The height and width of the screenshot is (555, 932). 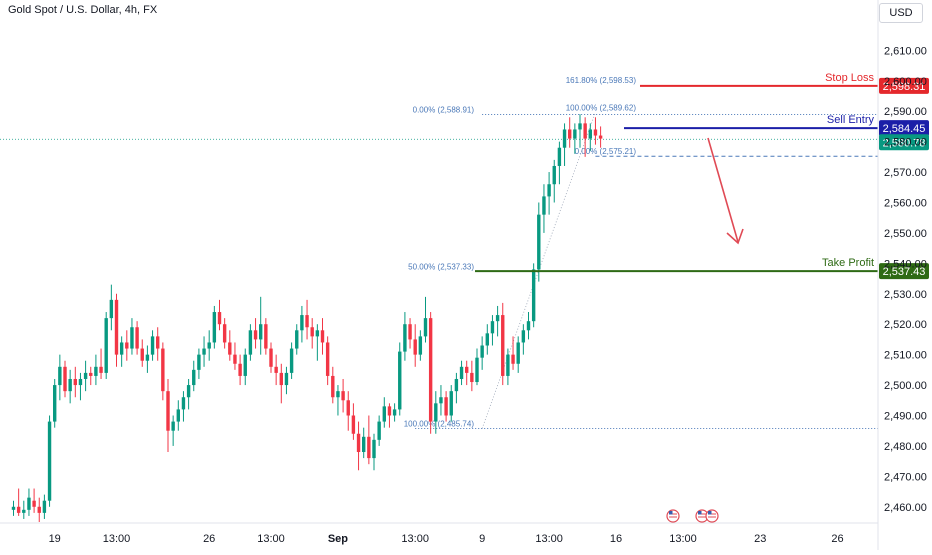 What do you see at coordinates (905, 264) in the screenshot?
I see `y-tick-label: 2,540.00` at bounding box center [905, 264].